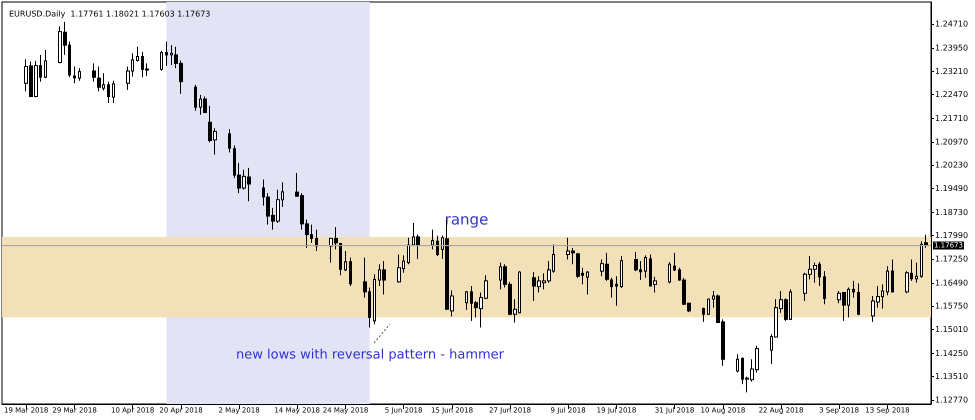 Image resolution: width=975 pixels, height=420 pixels. I want to click on y-tick-label: 1.20230, so click(951, 165).